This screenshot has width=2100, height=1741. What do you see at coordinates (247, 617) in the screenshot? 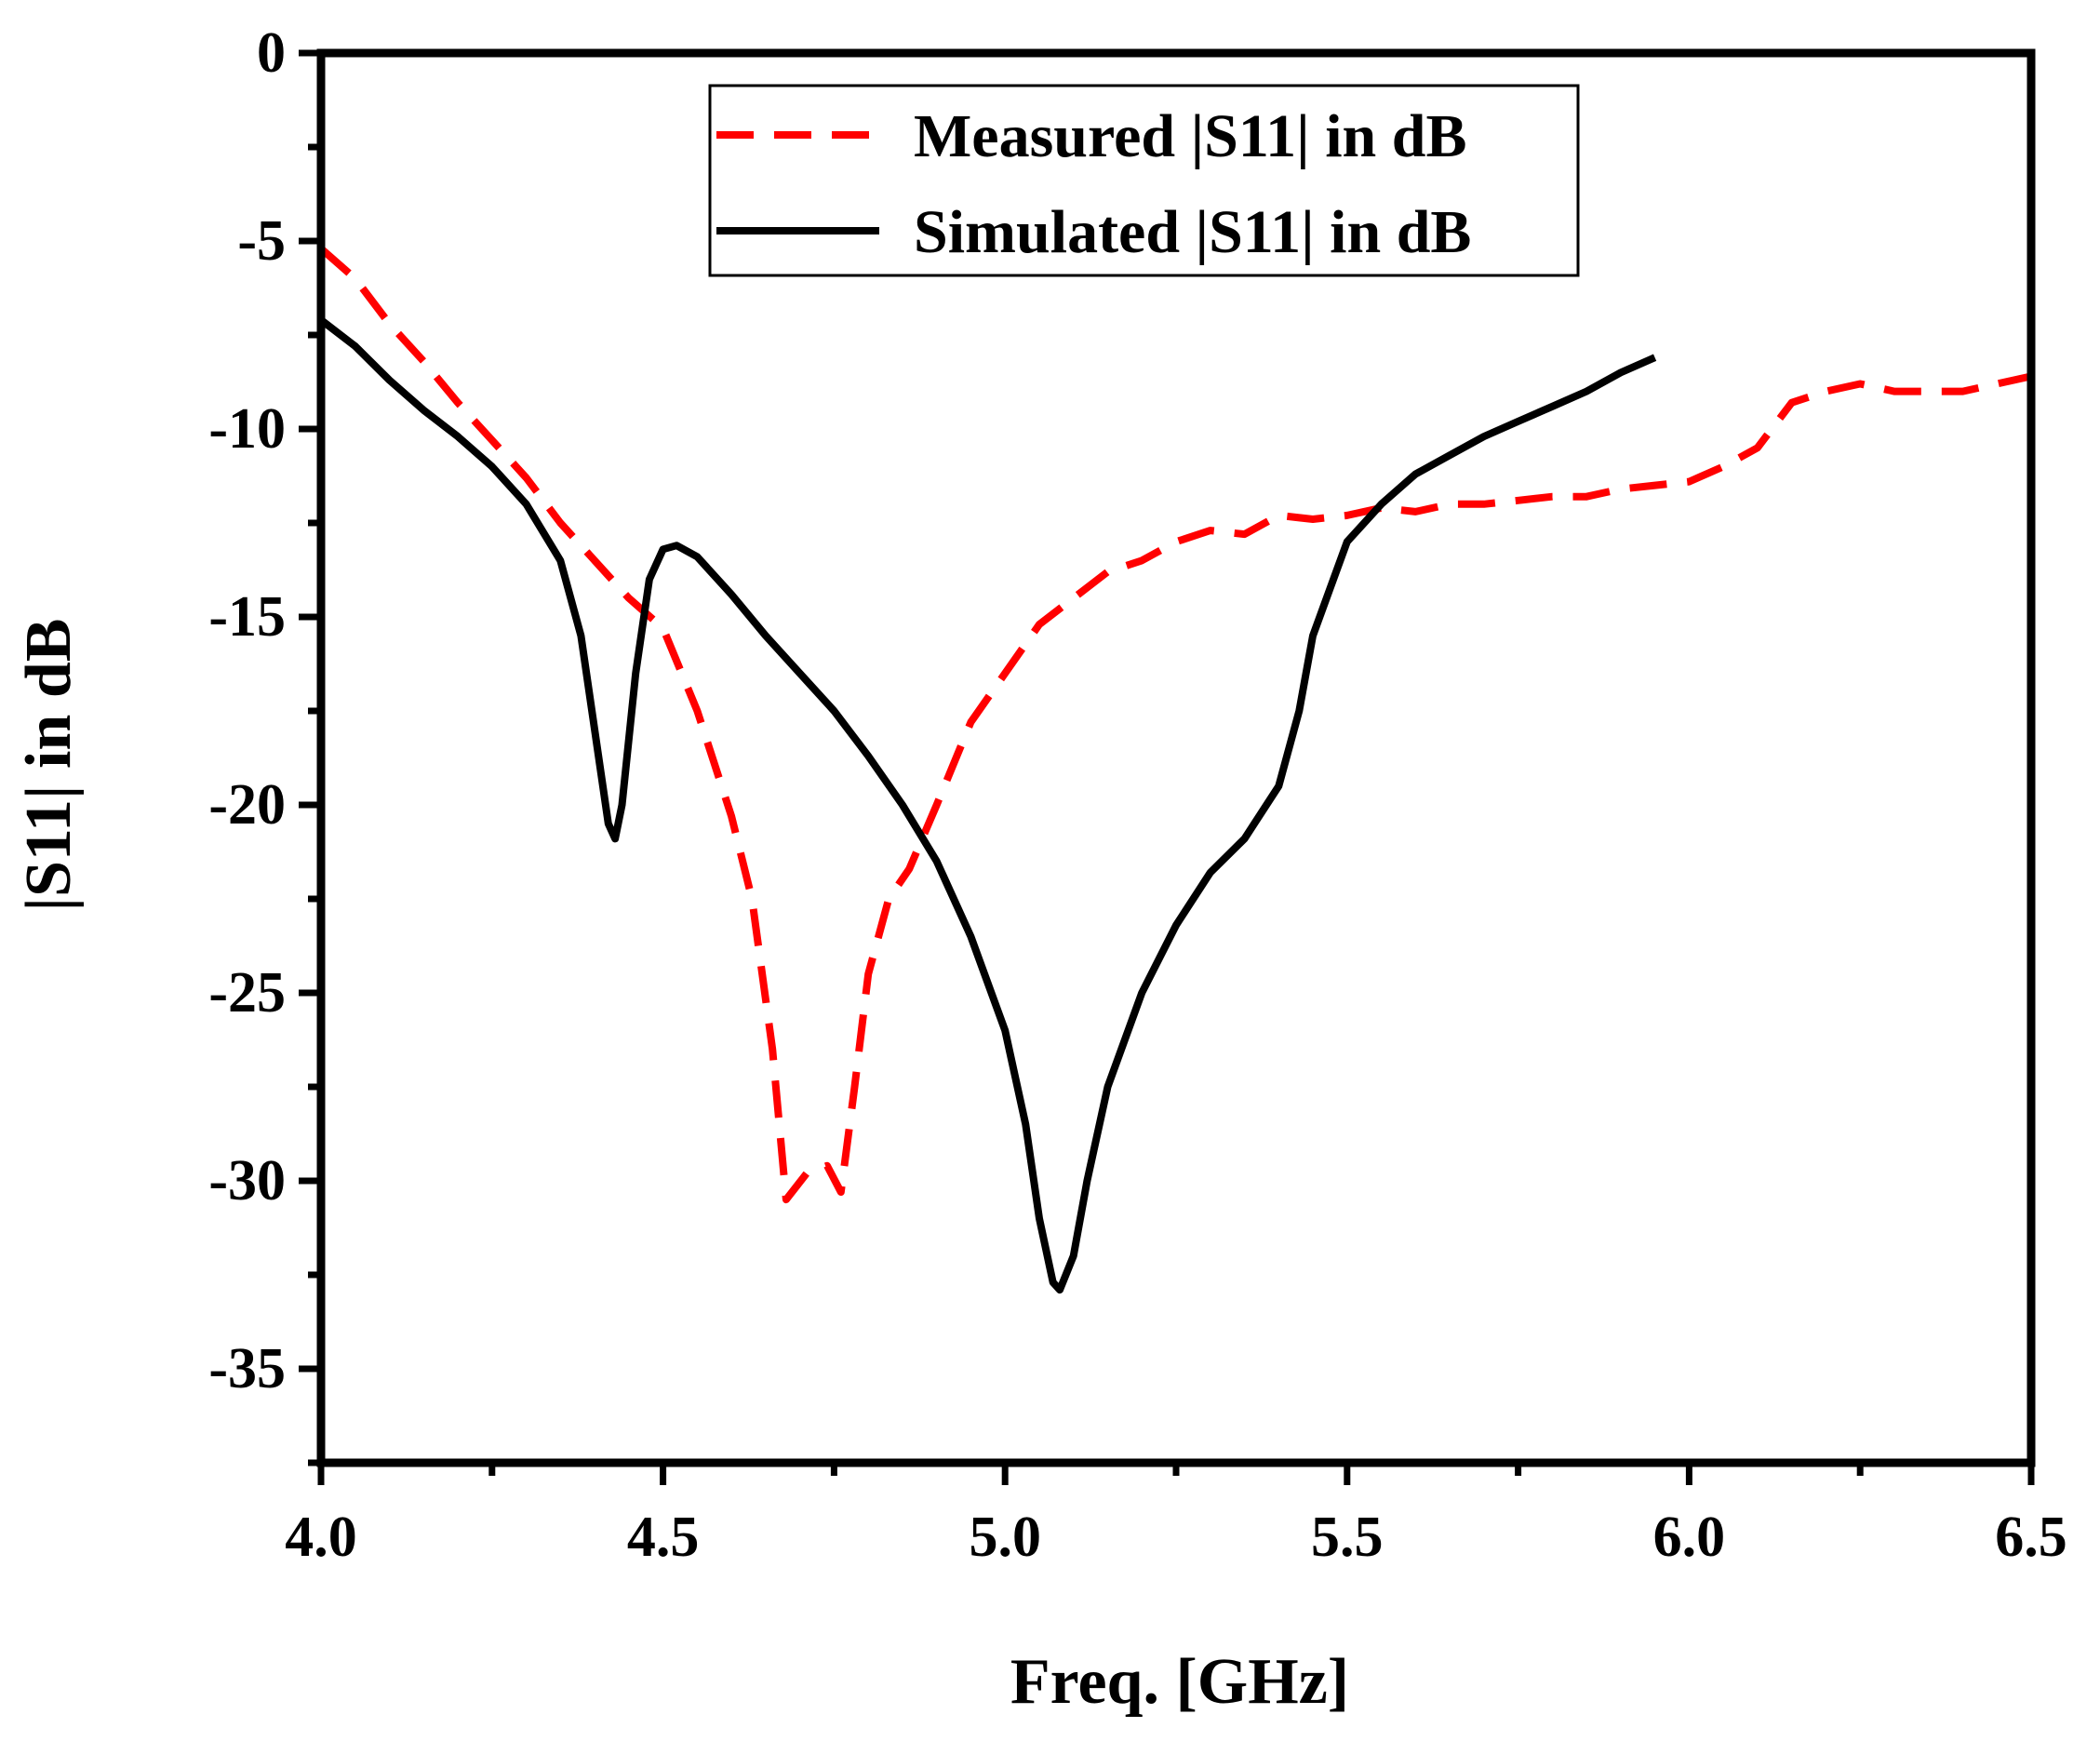
I see `y-tick-label: -15` at bounding box center [247, 617].